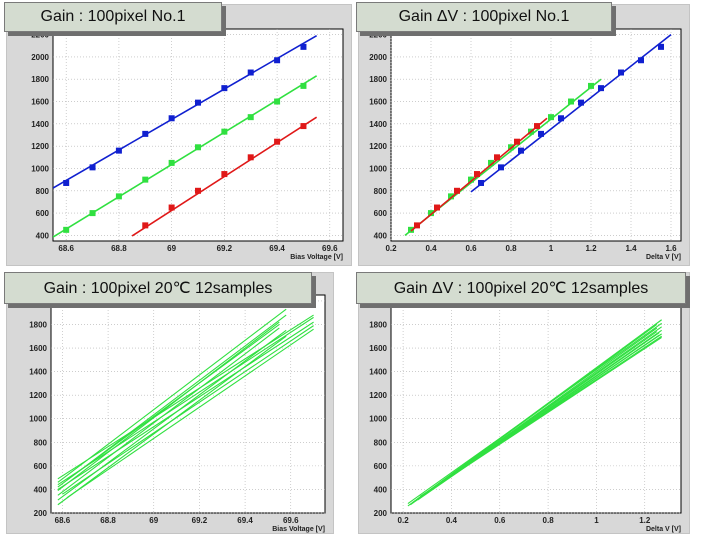 The height and width of the screenshot is (540, 720). Describe the element at coordinates (591, 248) in the screenshot. I see `x-tick-label: 1.2` at that location.